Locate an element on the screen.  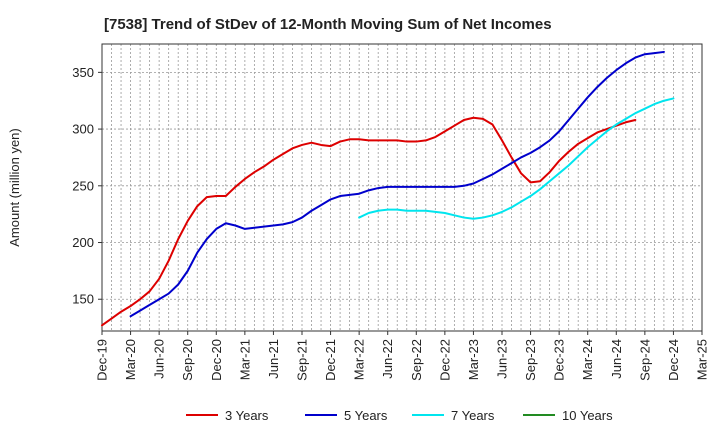
x-tick-label: Dec-23 is located at coordinates (559, 360).